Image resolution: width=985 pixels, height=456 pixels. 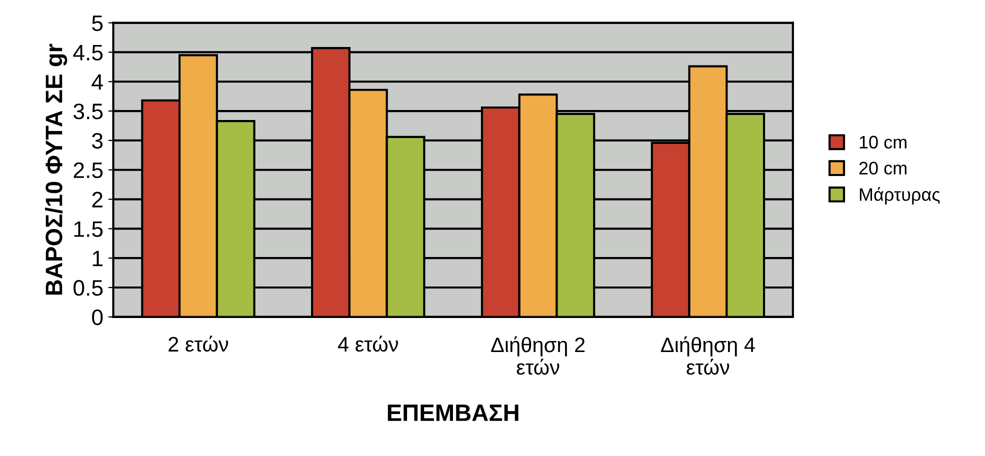 I want to click on y-tick-label: 4.5, so click(x=88, y=52).